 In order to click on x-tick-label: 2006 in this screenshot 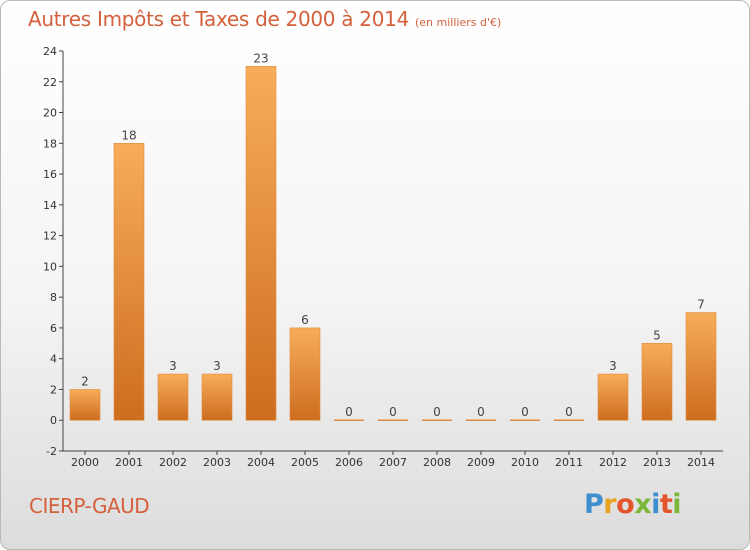, I will do `click(349, 462)`.